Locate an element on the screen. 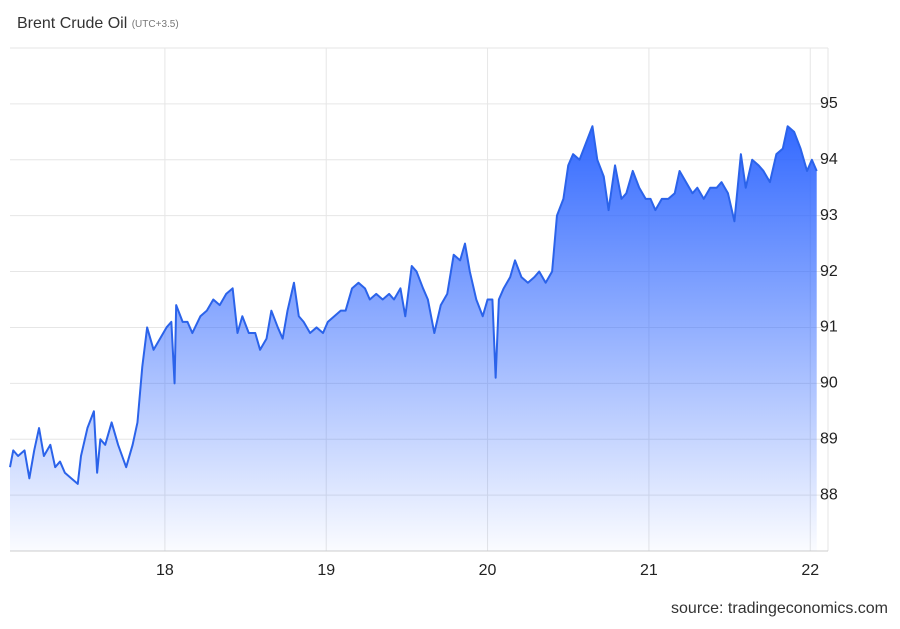  x-tick-label: 20 is located at coordinates (488, 570).